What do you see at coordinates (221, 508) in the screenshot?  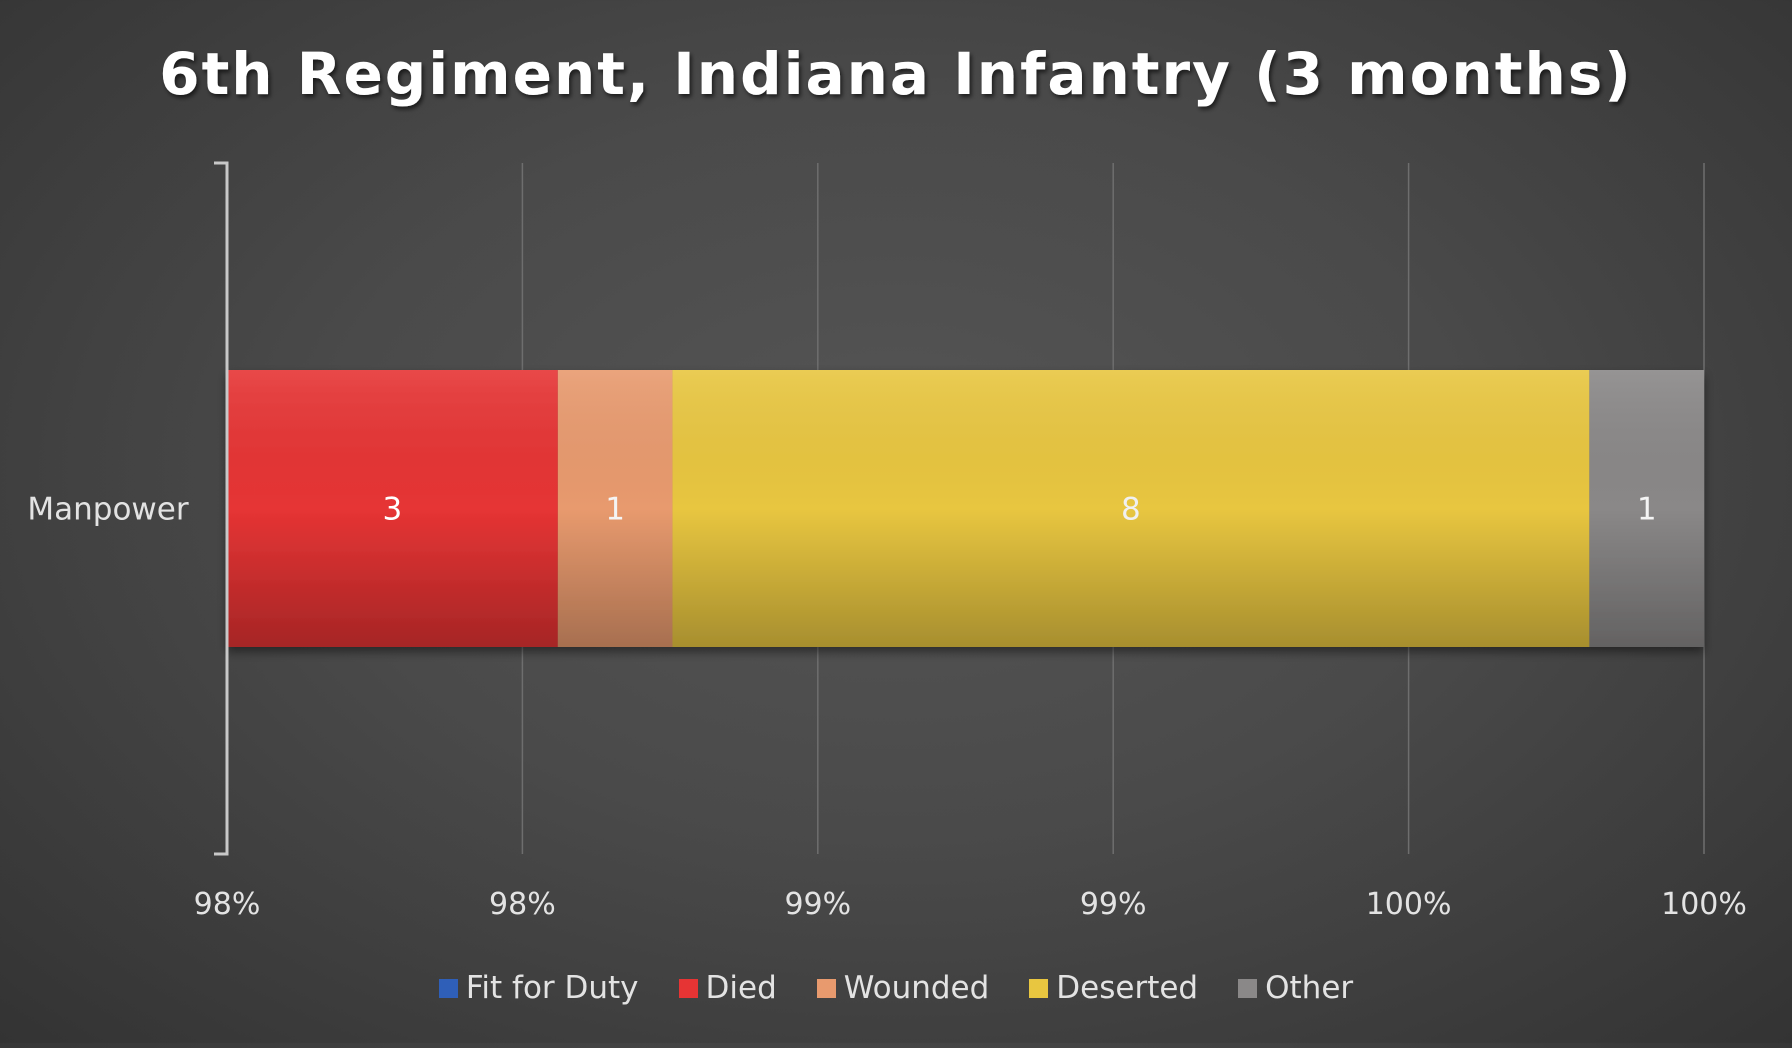 I see `y-axis-line` at bounding box center [221, 508].